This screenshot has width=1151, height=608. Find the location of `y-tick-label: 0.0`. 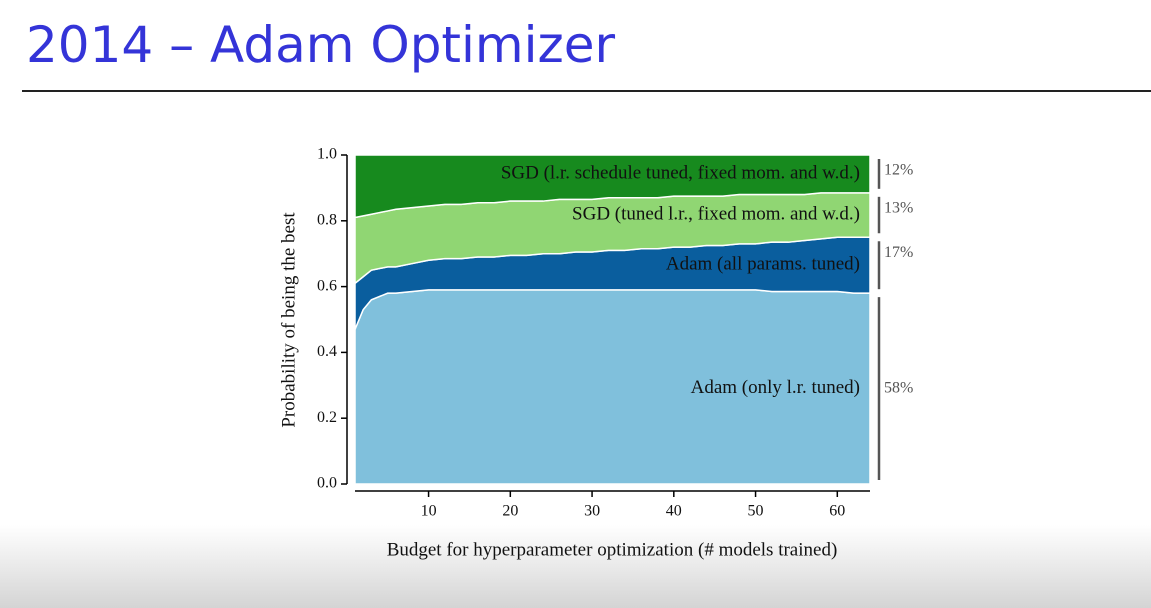

y-tick-label: 0.0 is located at coordinates (327, 483).